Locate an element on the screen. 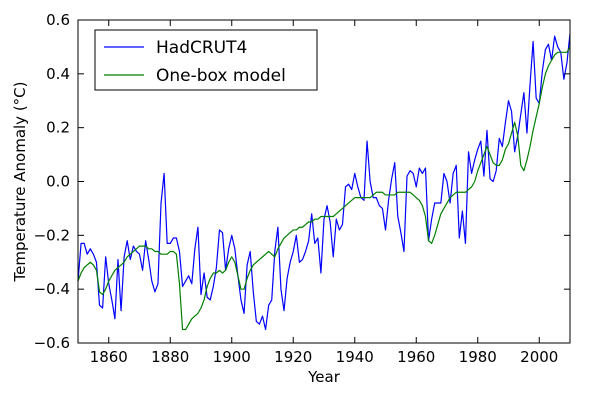  y-tick-label: 0.2 is located at coordinates (58, 128).